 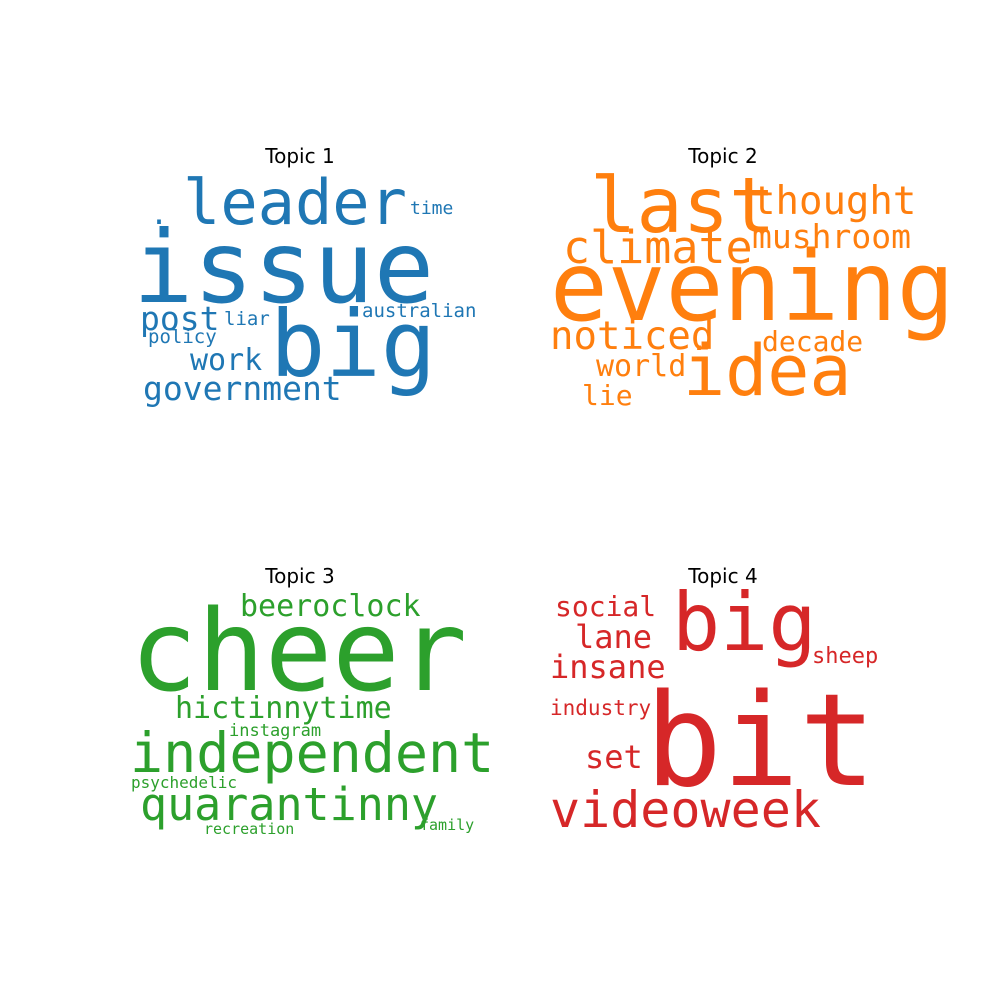 What do you see at coordinates (607, 395) in the screenshot?
I see `word-lie: lie` at bounding box center [607, 395].